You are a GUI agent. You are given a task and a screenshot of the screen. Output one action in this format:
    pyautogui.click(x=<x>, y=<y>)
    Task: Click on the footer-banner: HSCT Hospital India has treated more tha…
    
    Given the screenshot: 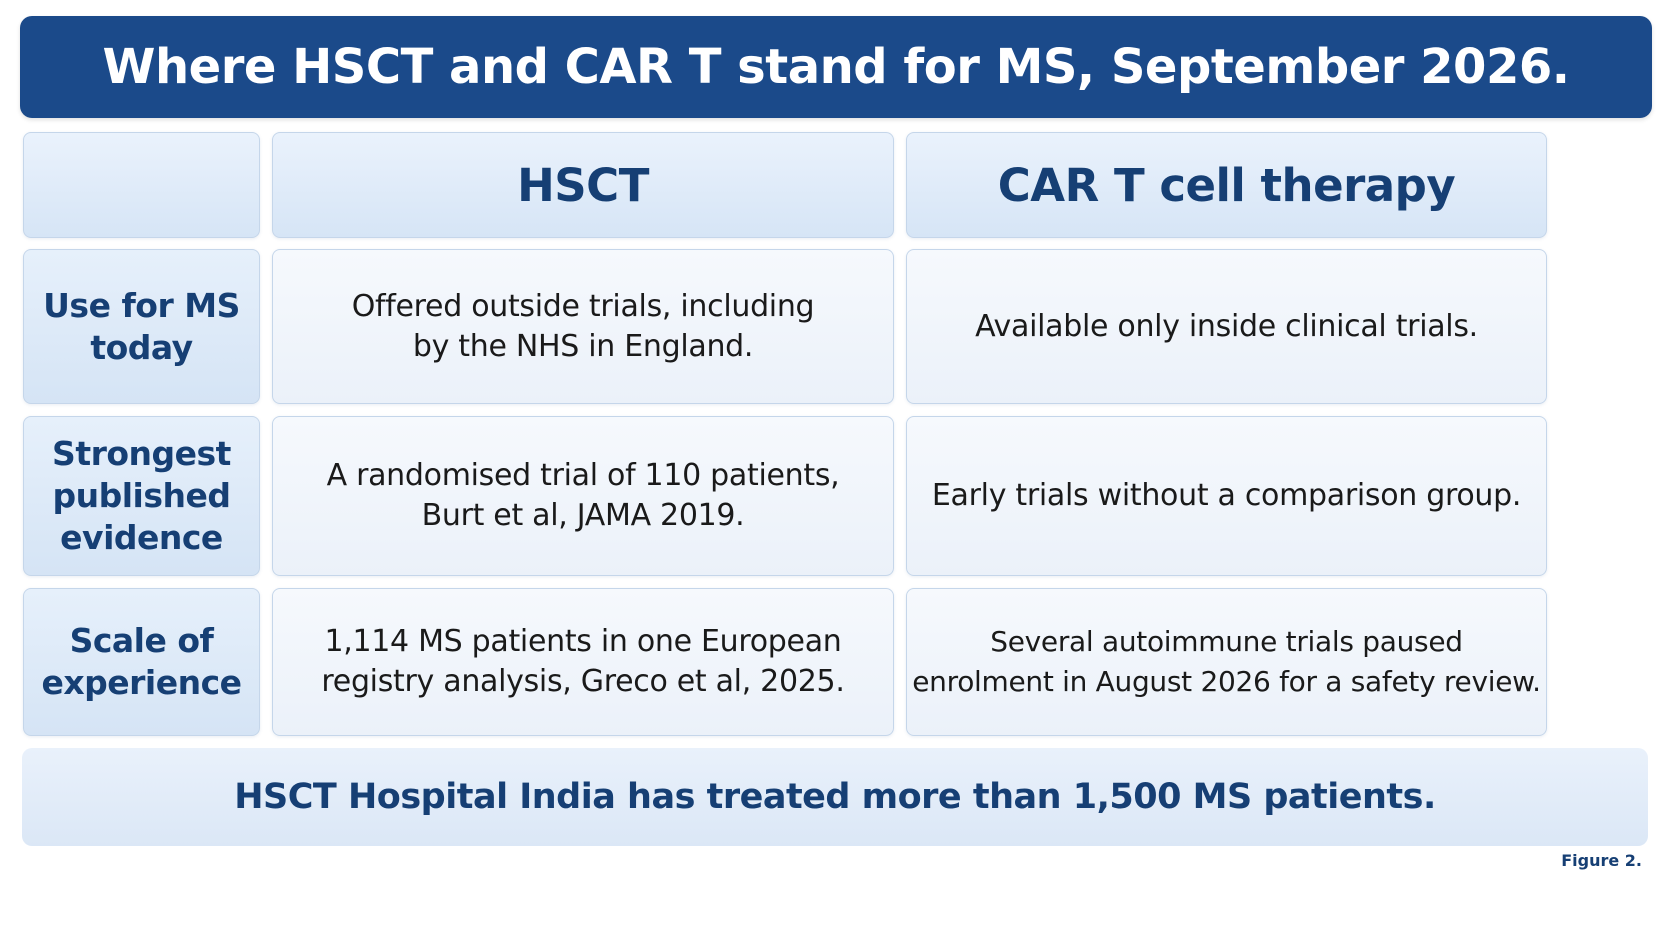 What is the action you would take?
    pyautogui.click(x=835, y=797)
    